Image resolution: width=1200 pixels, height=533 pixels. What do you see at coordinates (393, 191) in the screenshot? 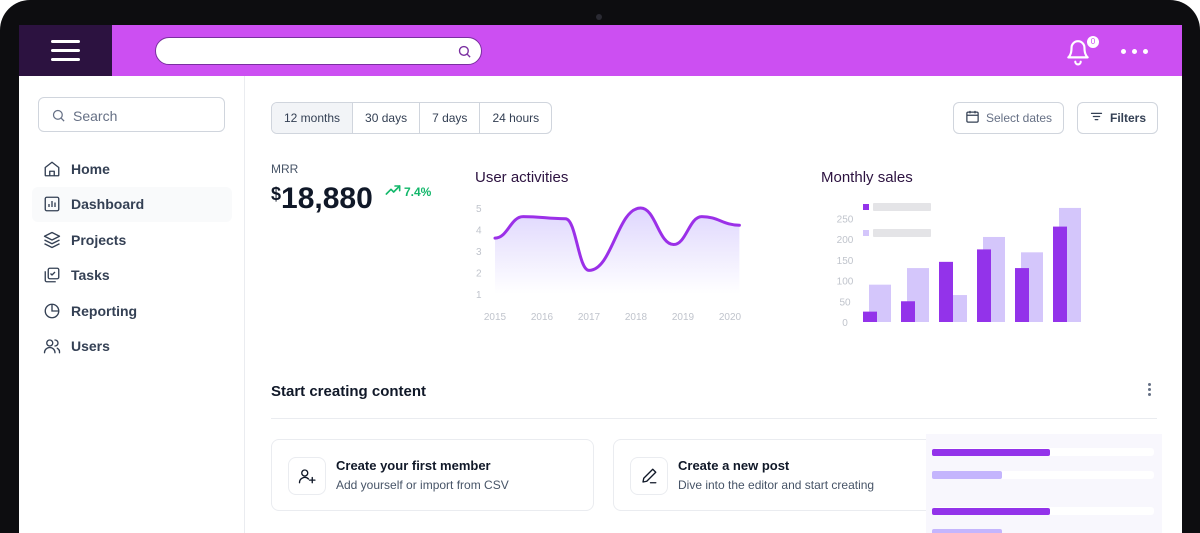
I see `trend-up-icon` at bounding box center [393, 191].